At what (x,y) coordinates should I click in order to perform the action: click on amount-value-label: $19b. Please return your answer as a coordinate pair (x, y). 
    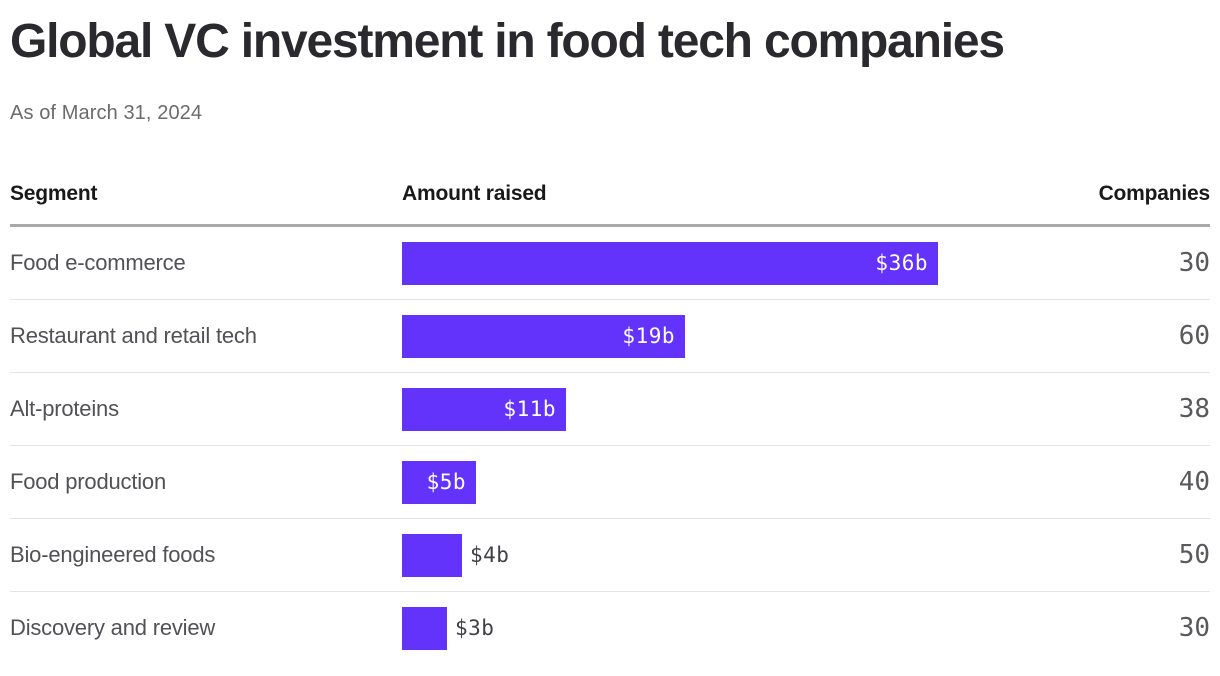
    Looking at the image, I should click on (648, 336).